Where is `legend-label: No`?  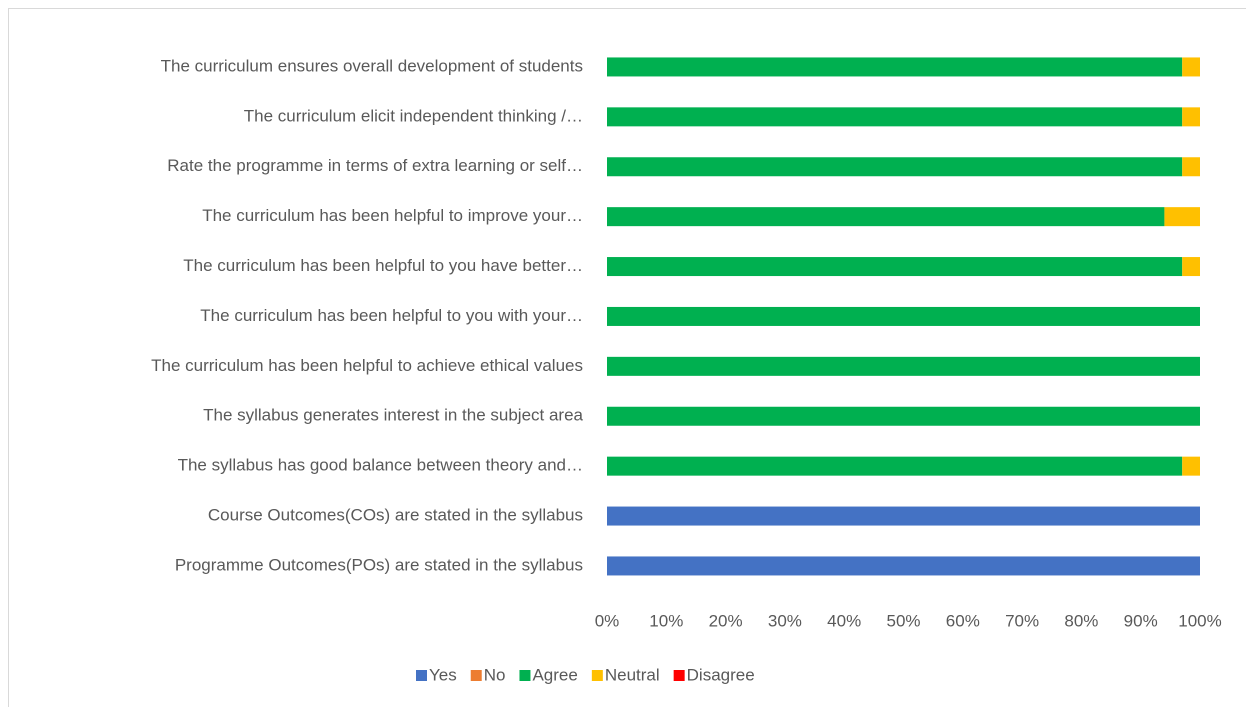 legend-label: No is located at coordinates (495, 674).